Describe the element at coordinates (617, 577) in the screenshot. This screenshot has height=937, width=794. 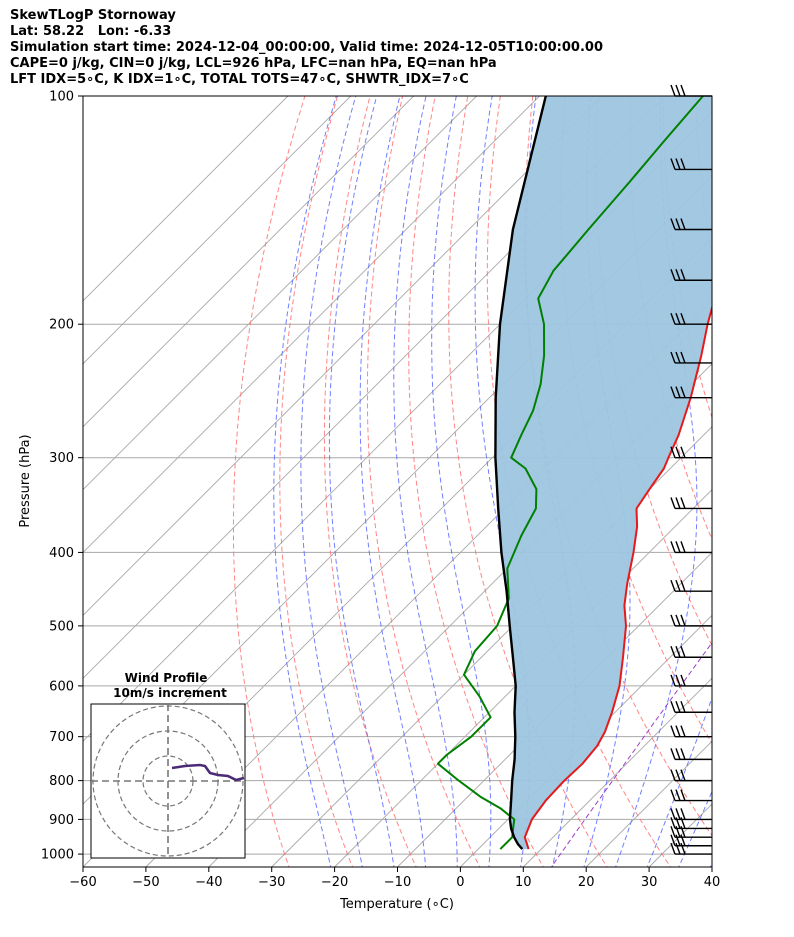
I see `temperature-line` at that location.